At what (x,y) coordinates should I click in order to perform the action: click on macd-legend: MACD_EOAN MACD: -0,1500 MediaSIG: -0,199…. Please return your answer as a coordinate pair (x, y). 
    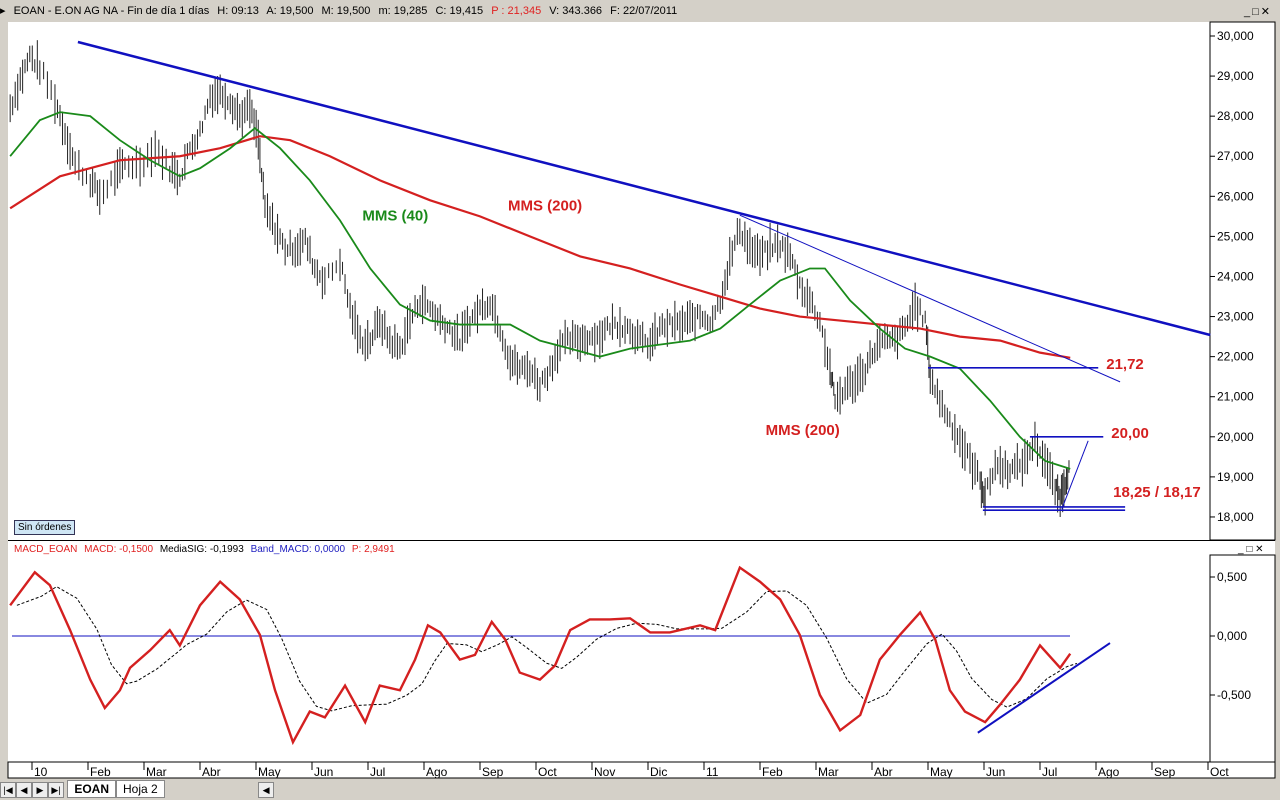
    Looking at the image, I should click on (204, 549).